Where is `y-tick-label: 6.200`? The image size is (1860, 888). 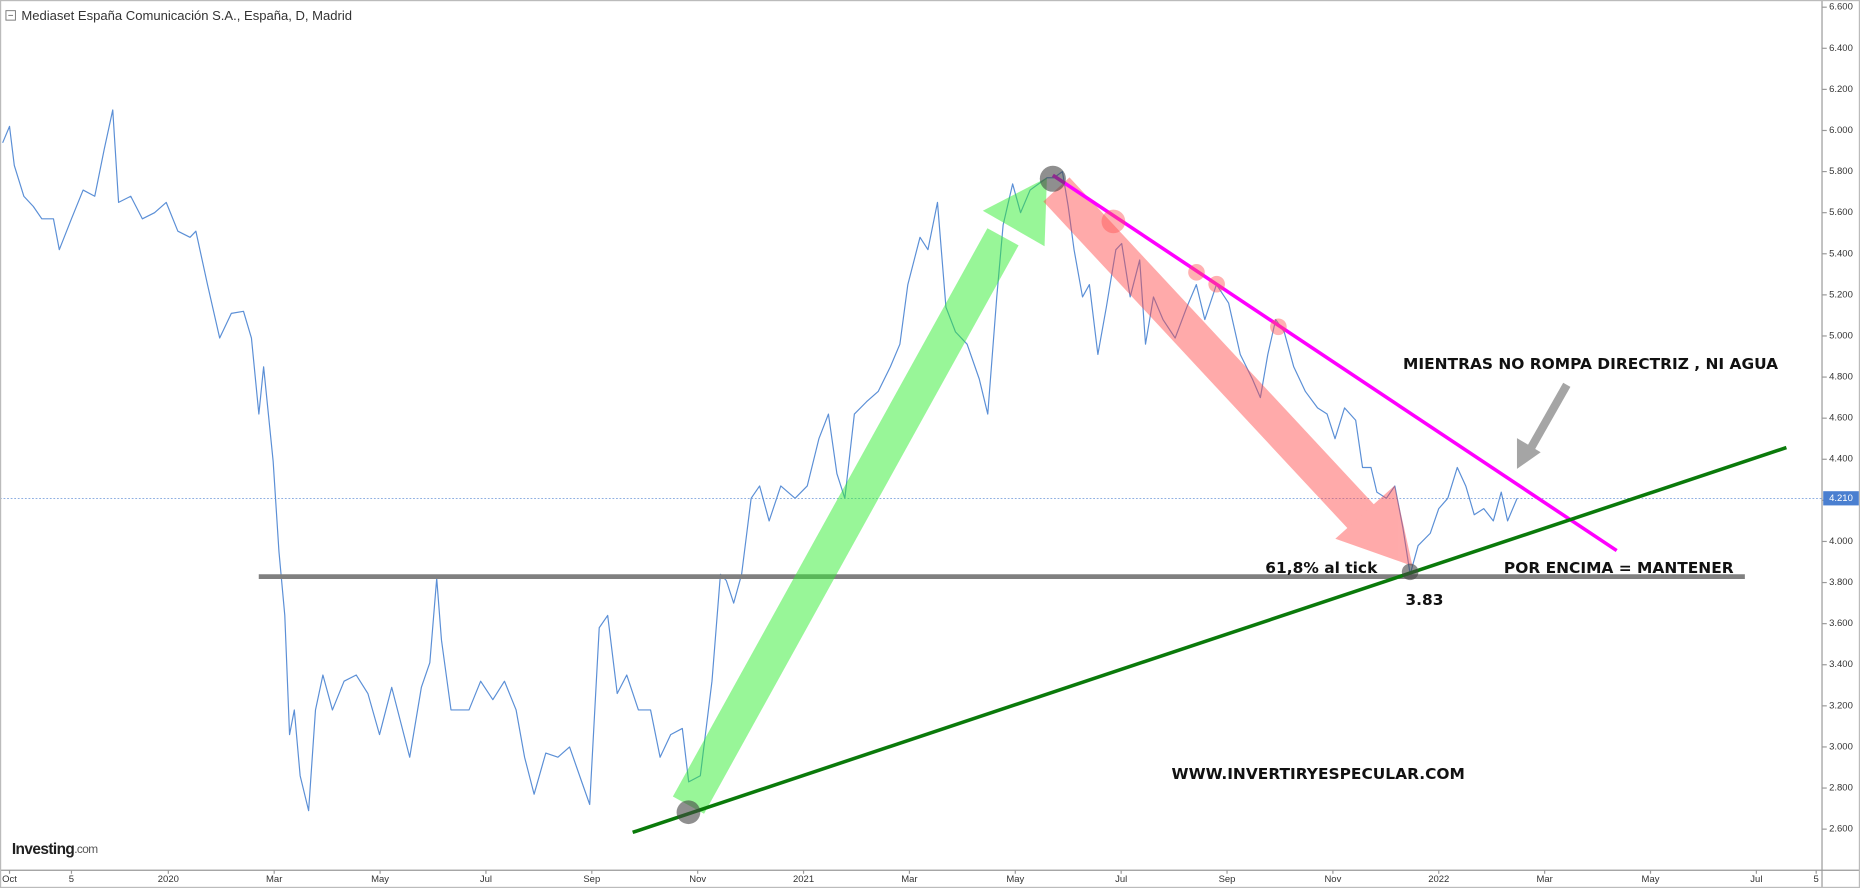 y-tick-label: 6.200 is located at coordinates (1841, 89).